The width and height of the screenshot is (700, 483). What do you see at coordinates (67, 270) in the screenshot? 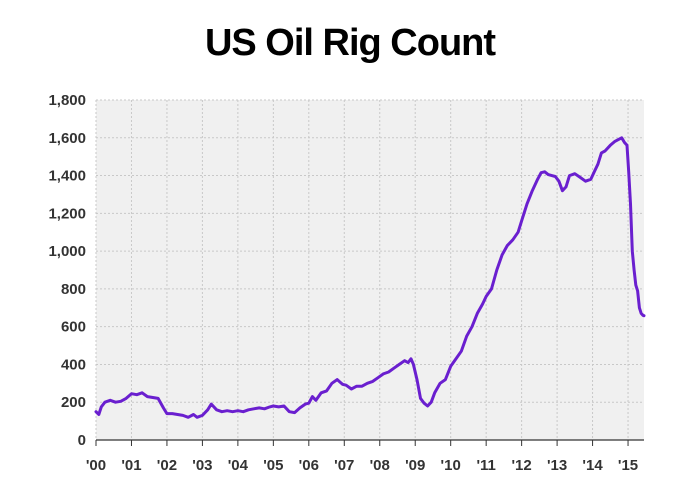
I see `y-axis: 0 200 400 600 800 1,000 1,200 1,400 1,600 1,800` at bounding box center [67, 270].